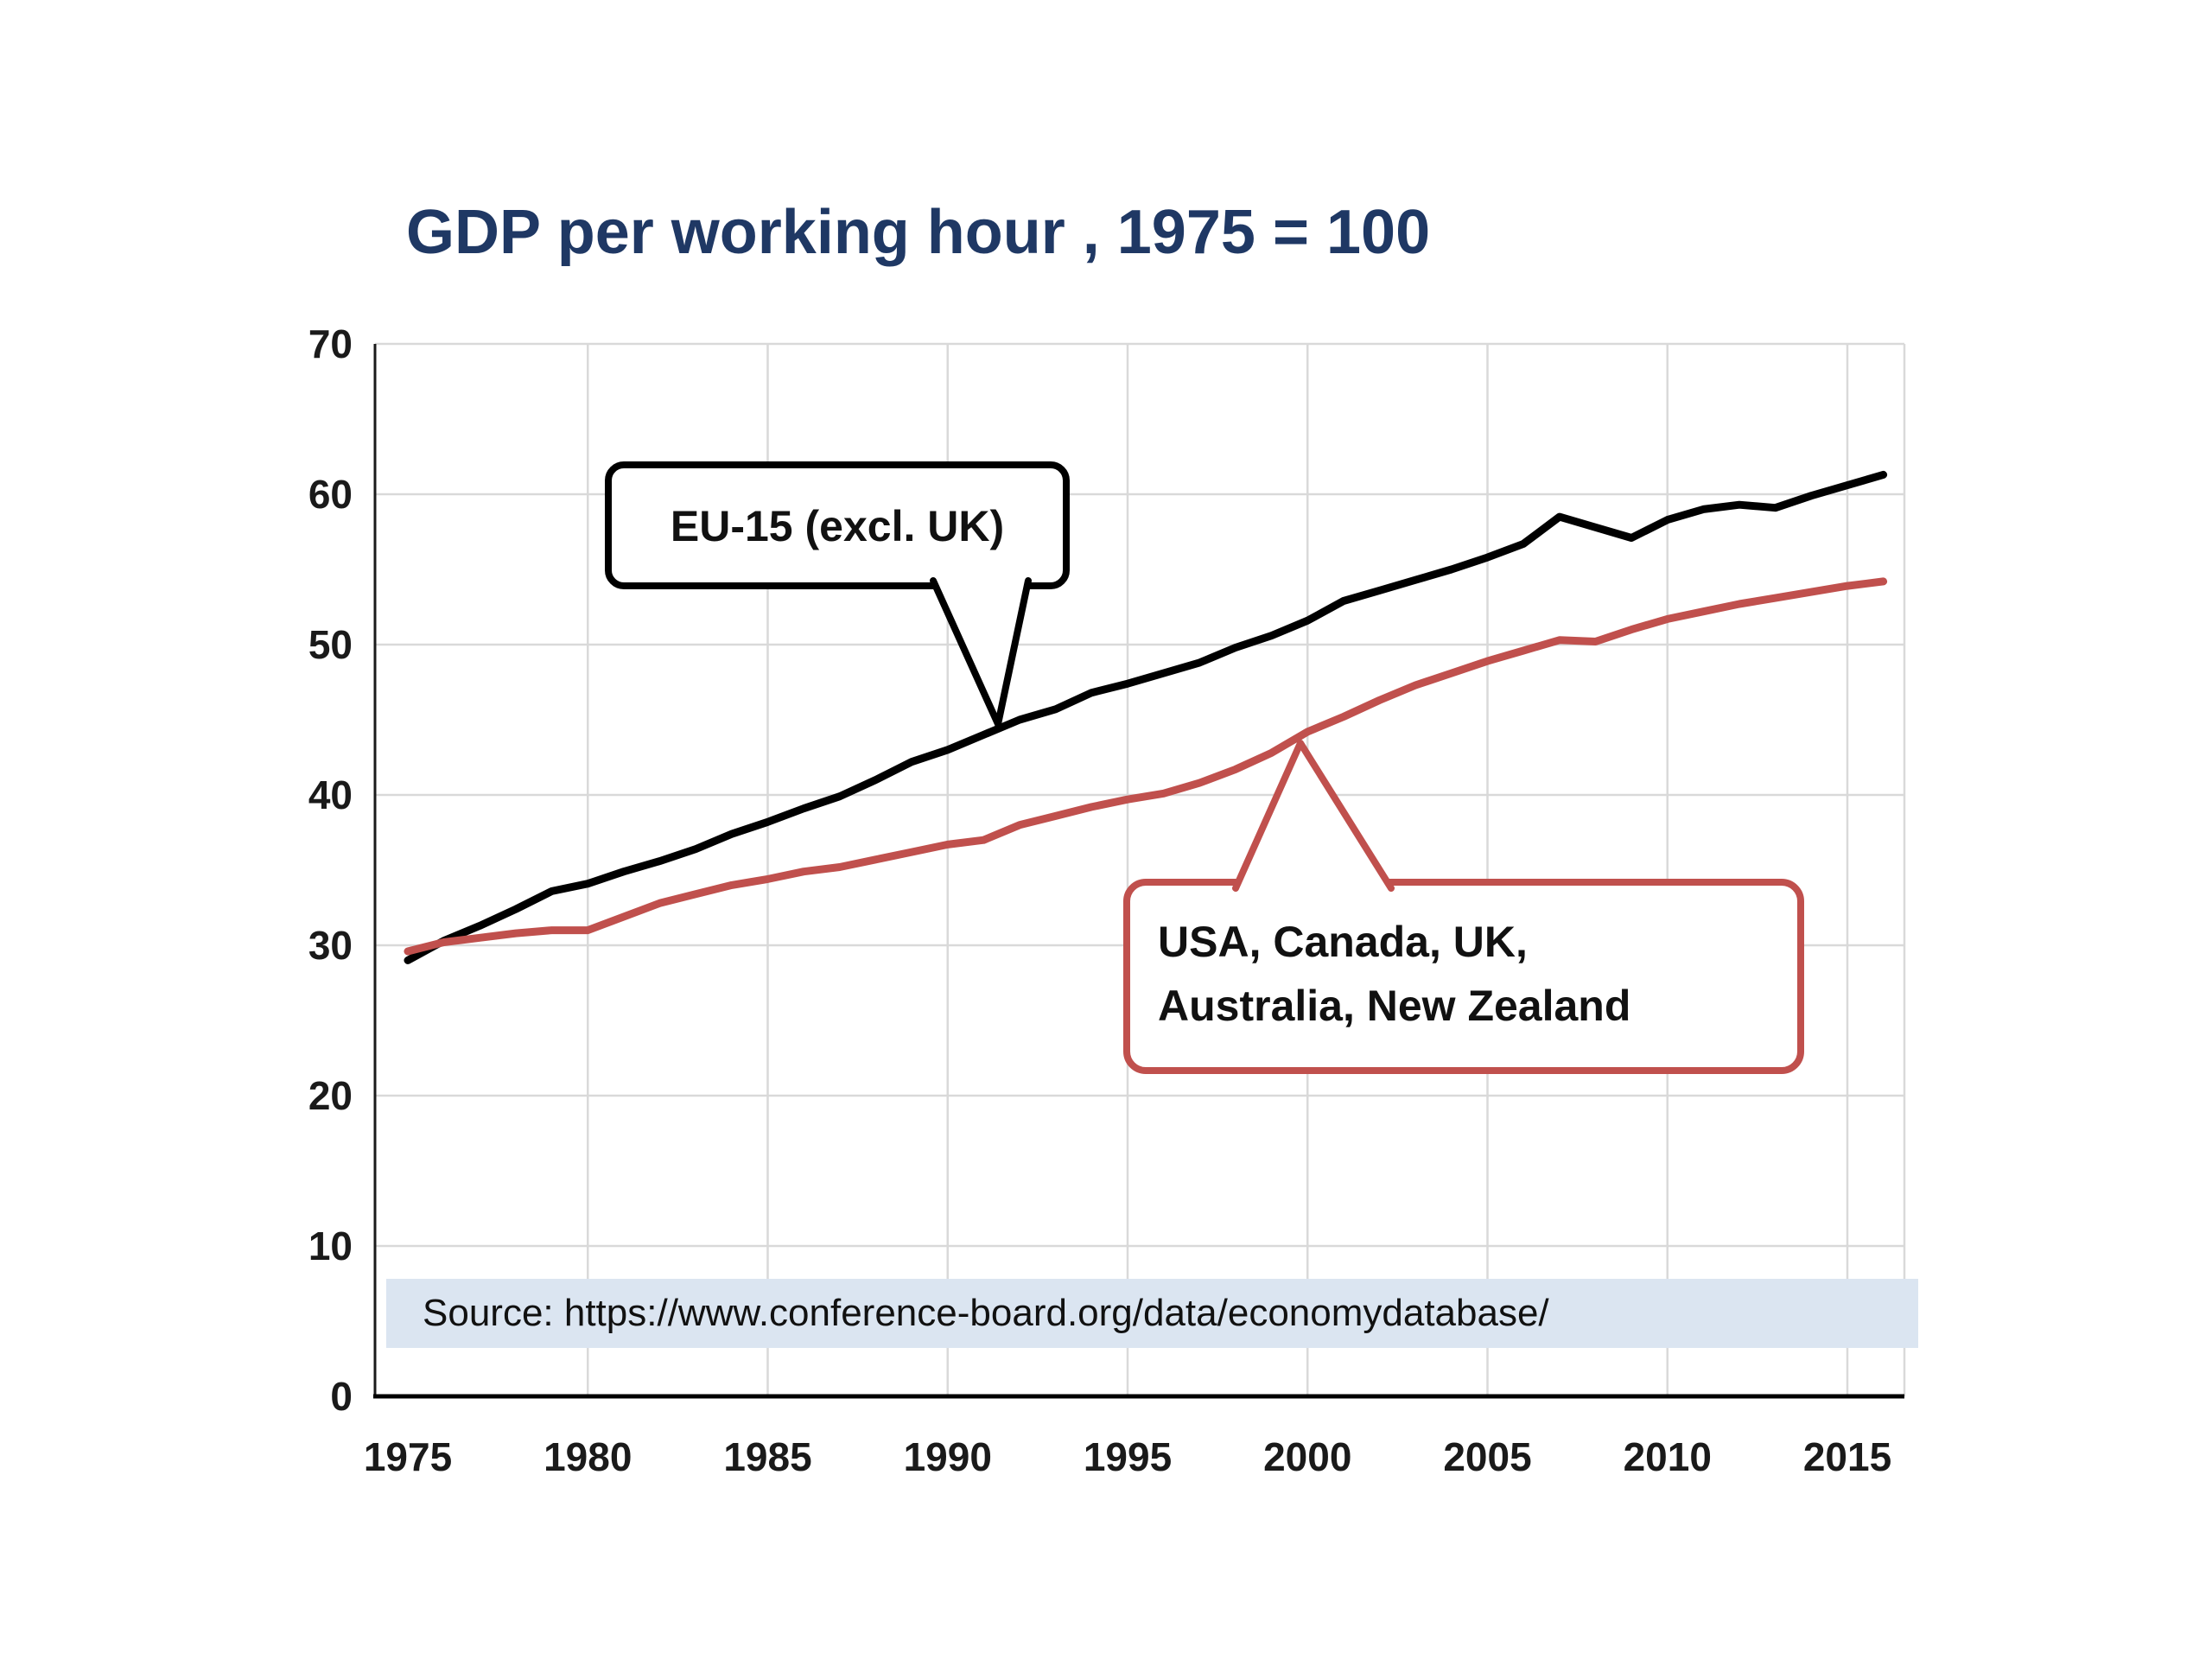  What do you see at coordinates (330, 794) in the screenshot?
I see `y-tick-label: 40` at bounding box center [330, 794].